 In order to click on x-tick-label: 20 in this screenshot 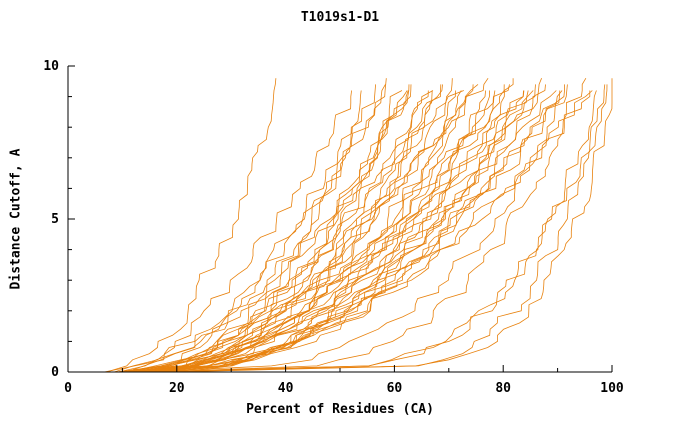, I will do `click(177, 388)`.